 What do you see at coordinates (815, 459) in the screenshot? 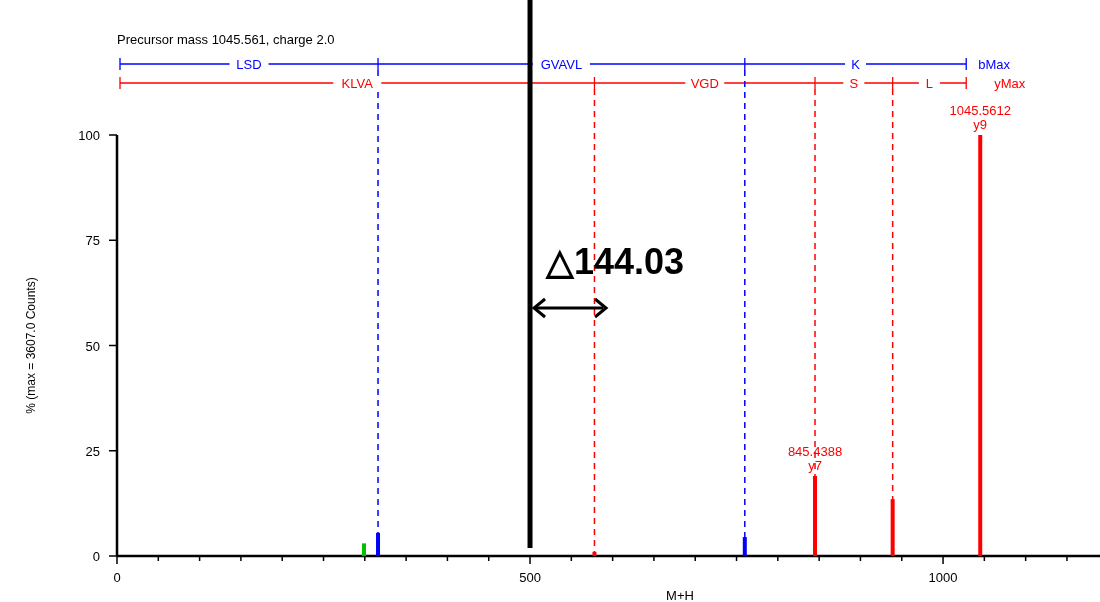
I see `annotation: 845.4388 y7` at bounding box center [815, 459].